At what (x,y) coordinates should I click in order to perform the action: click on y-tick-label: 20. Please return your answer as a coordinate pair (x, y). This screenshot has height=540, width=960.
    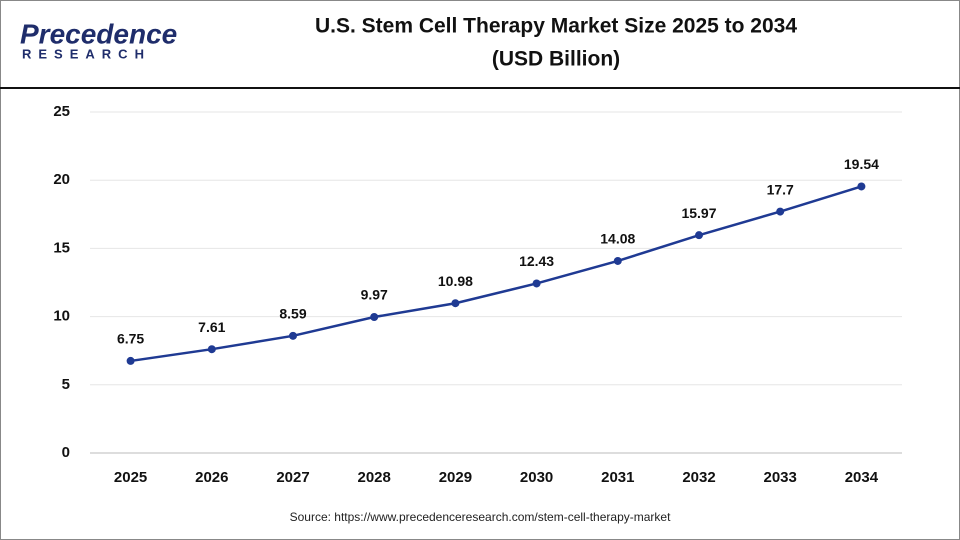
    Looking at the image, I should click on (61, 179).